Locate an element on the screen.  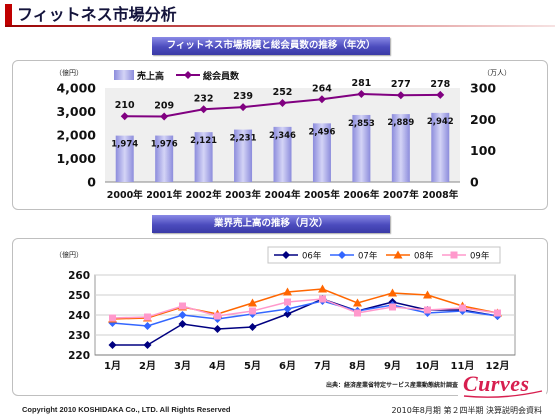
sales-bar-value-label: 2,889 is located at coordinates (400, 123).